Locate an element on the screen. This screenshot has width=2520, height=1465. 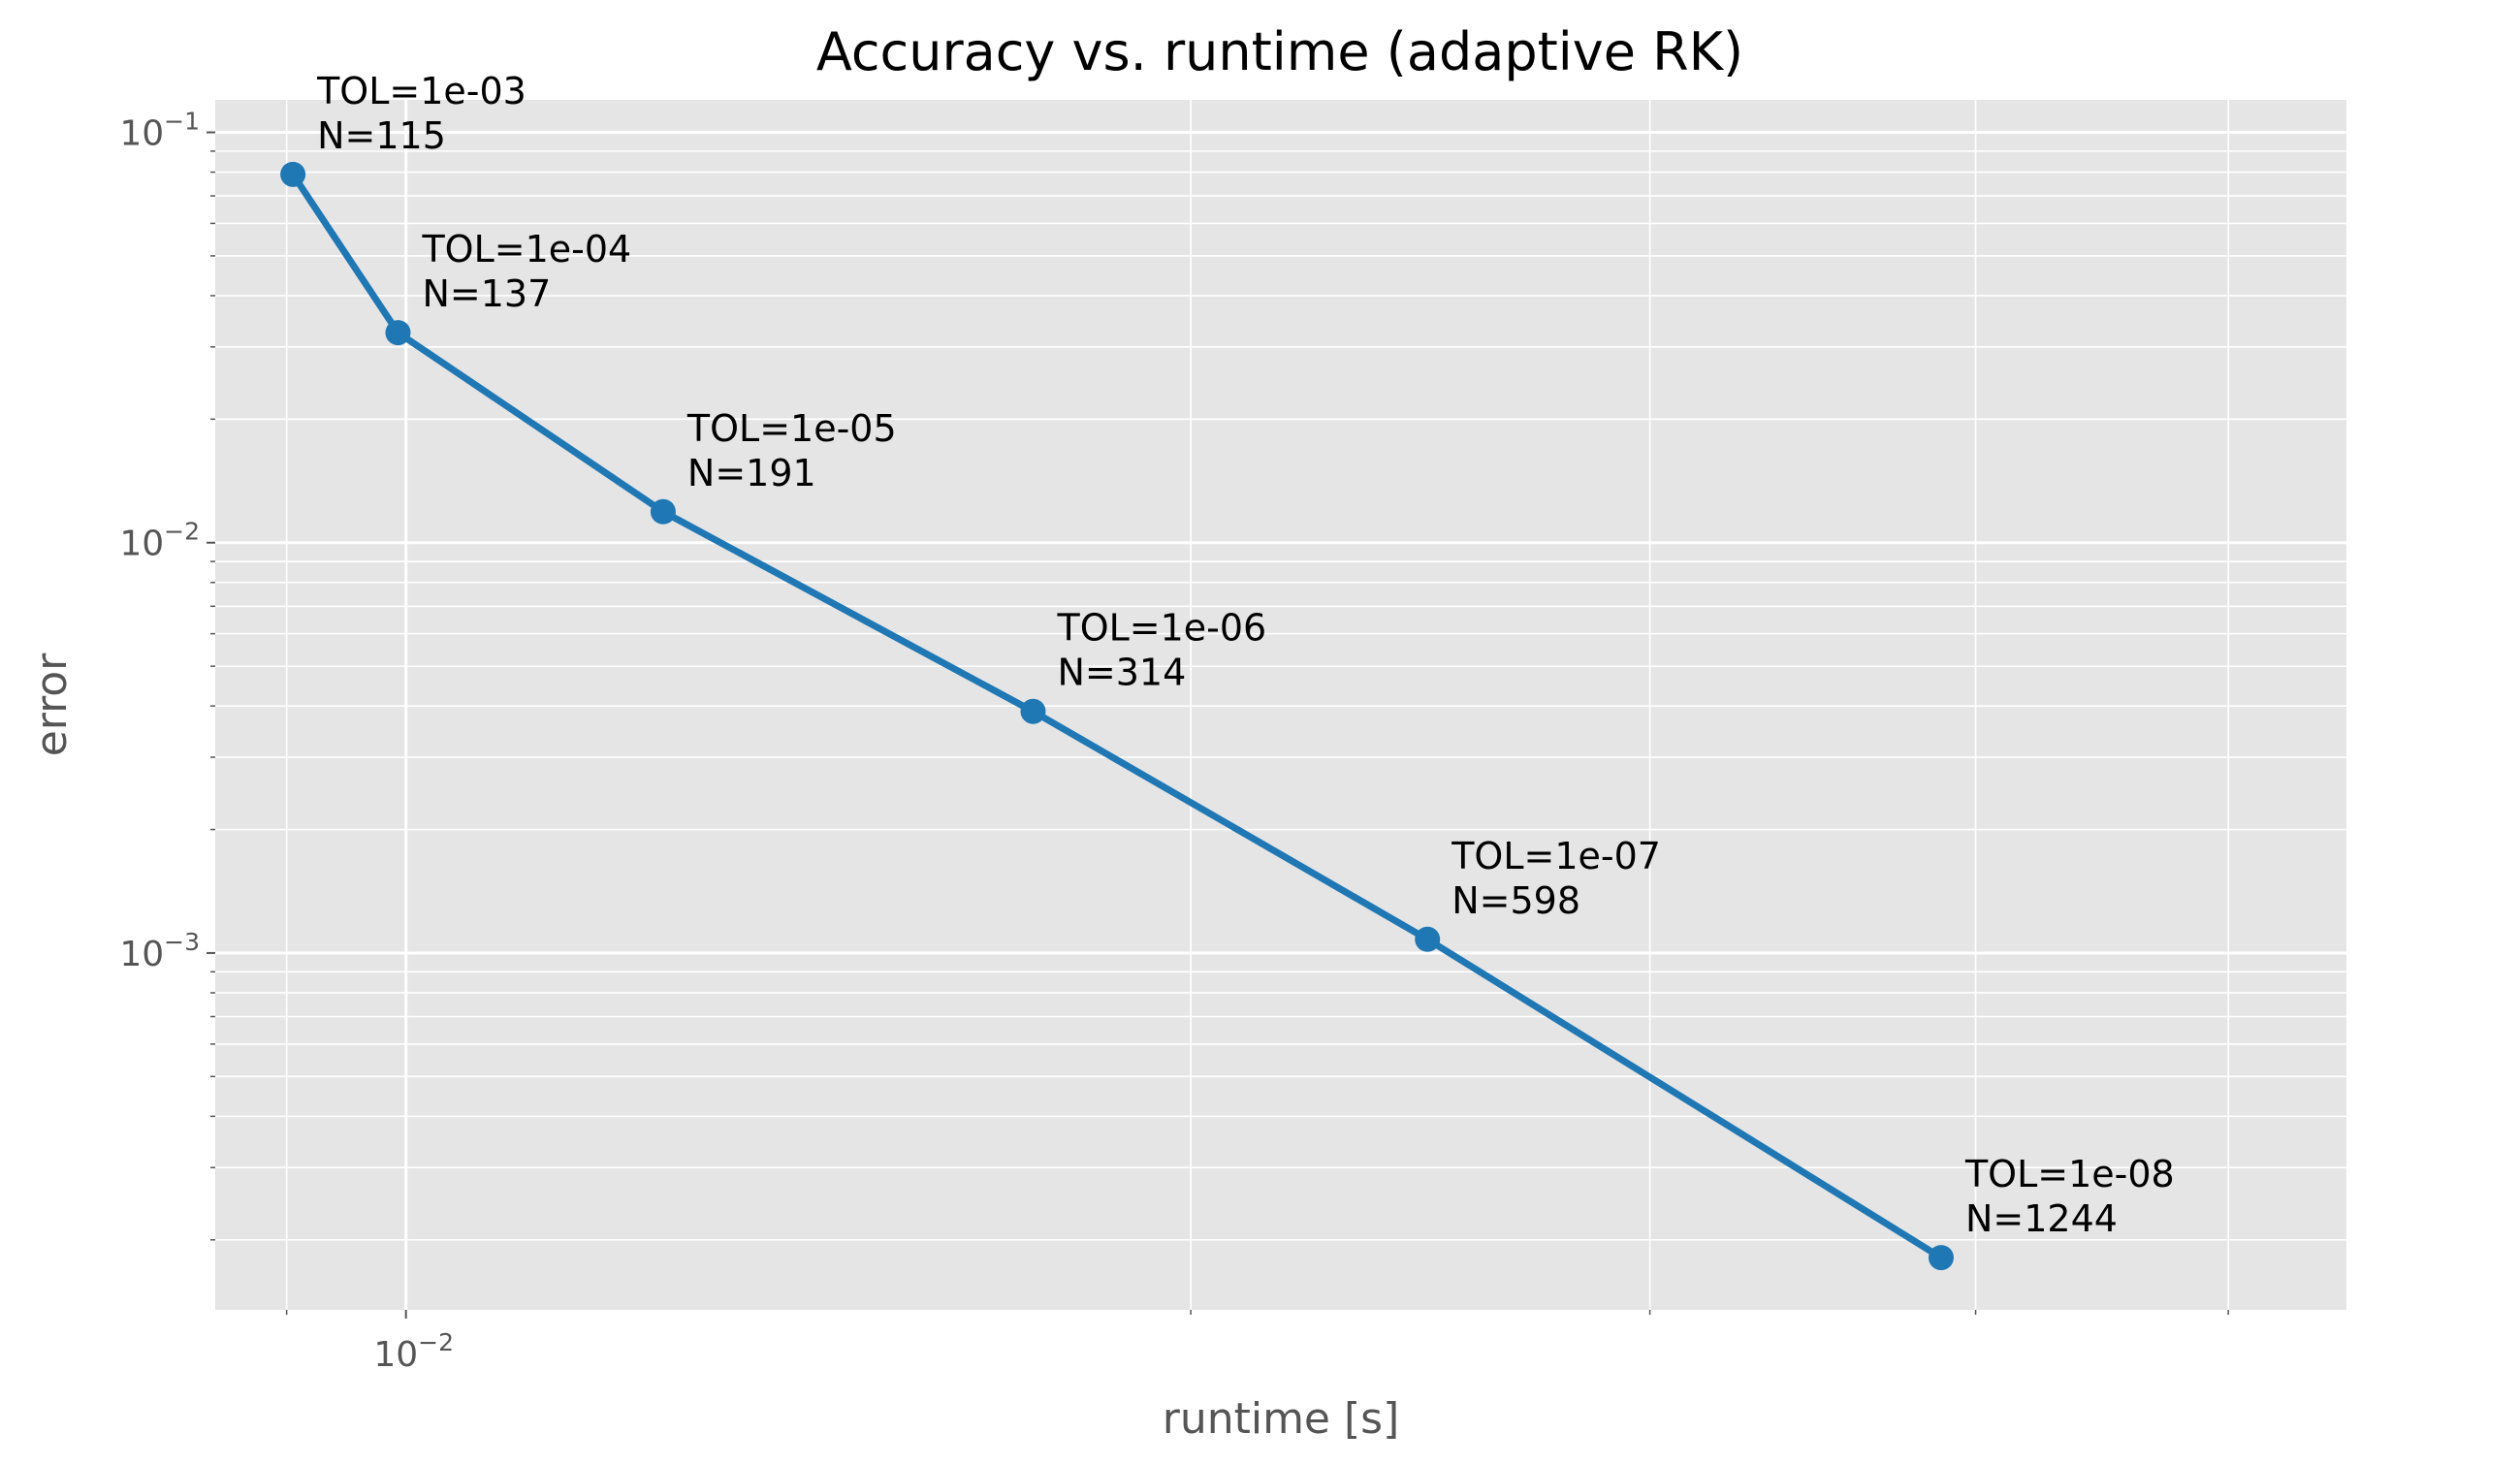
annotation-tol: TOL=1e-04 is located at coordinates (526, 249).